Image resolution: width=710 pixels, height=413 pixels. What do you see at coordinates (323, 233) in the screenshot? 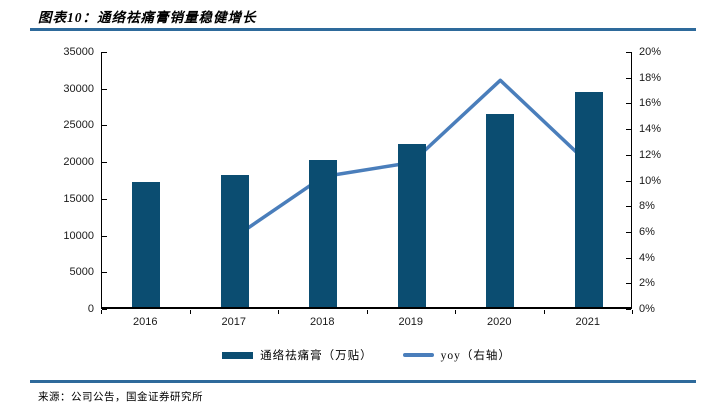
I see `bar-2018` at bounding box center [323, 233].